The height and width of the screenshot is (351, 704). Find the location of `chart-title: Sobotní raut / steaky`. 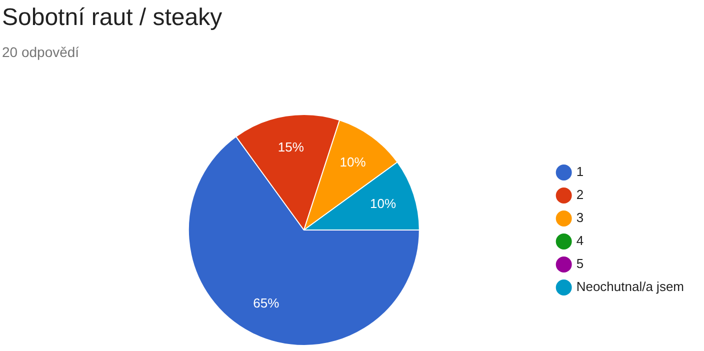

chart-title: Sobotní raut / steaky is located at coordinates (112, 18).